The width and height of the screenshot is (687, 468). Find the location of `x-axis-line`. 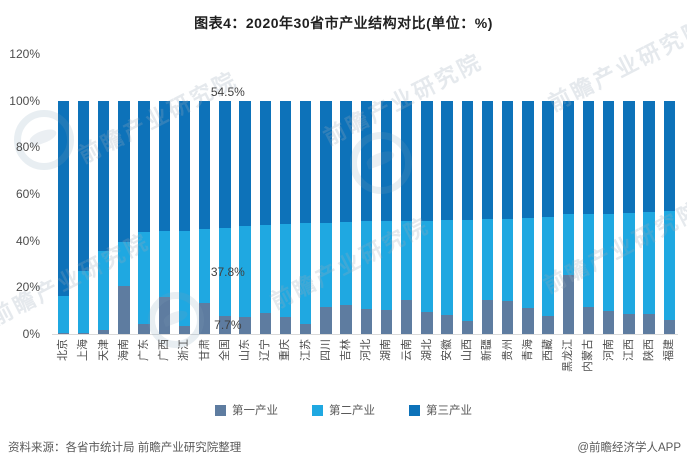

x-axis-line is located at coordinates (365, 334).